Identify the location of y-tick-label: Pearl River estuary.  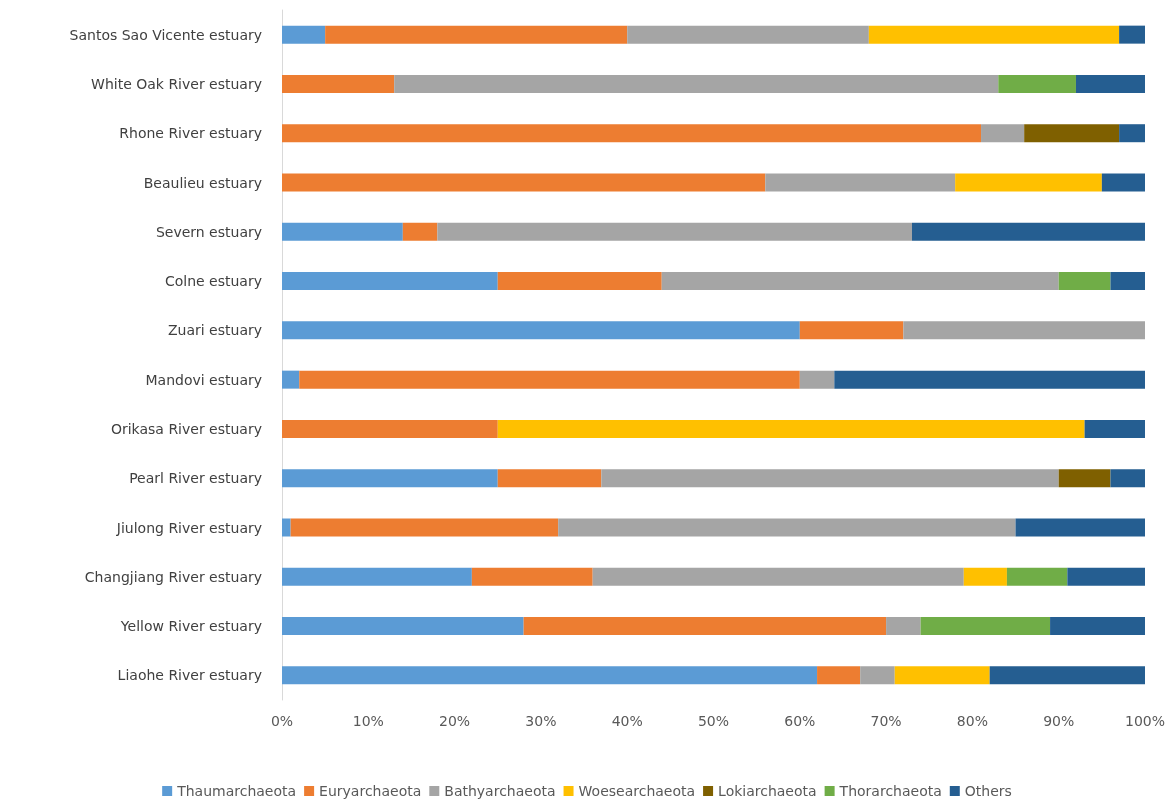
(195, 478).